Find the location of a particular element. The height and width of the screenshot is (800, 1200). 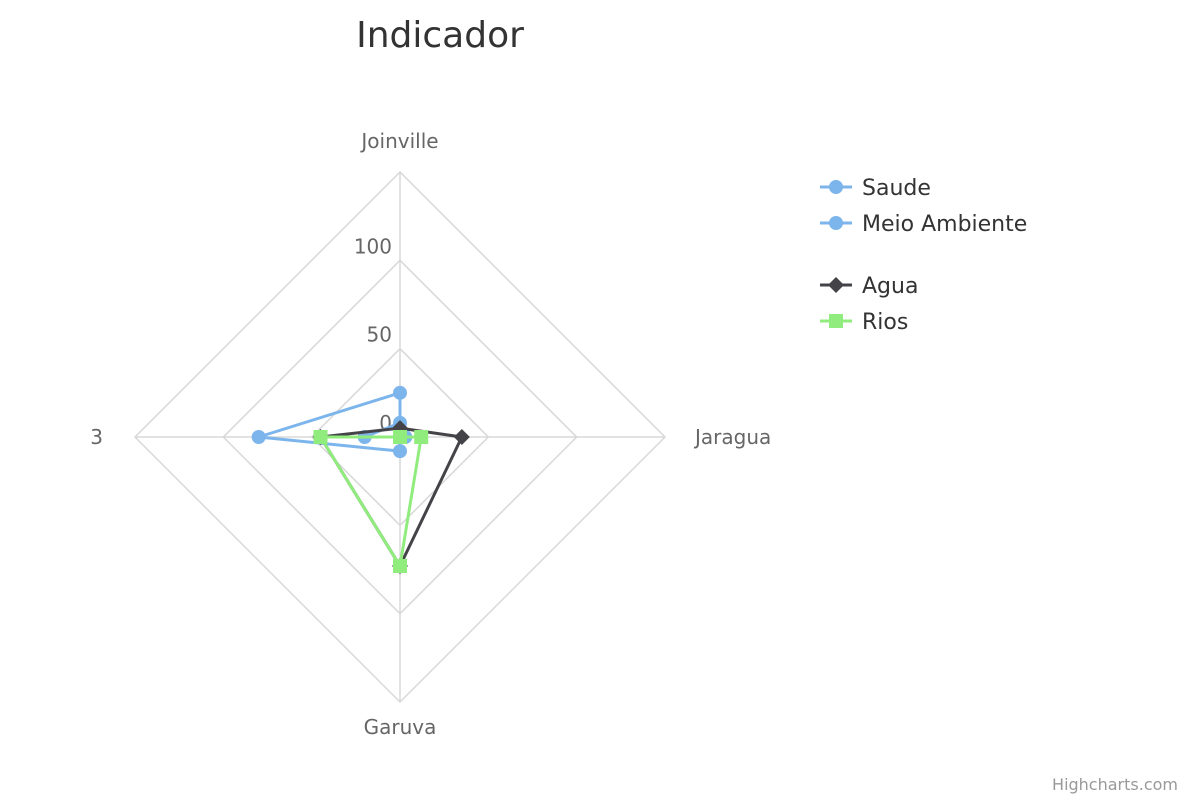

legend-item-0: Saude is located at coordinates (875, 188).